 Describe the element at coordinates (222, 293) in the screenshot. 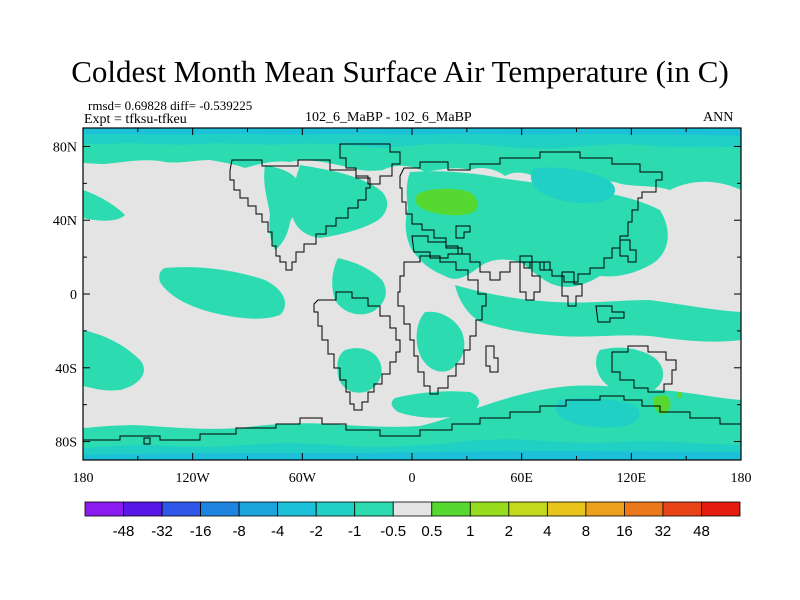

I see `central-pacific-anomaly` at that location.